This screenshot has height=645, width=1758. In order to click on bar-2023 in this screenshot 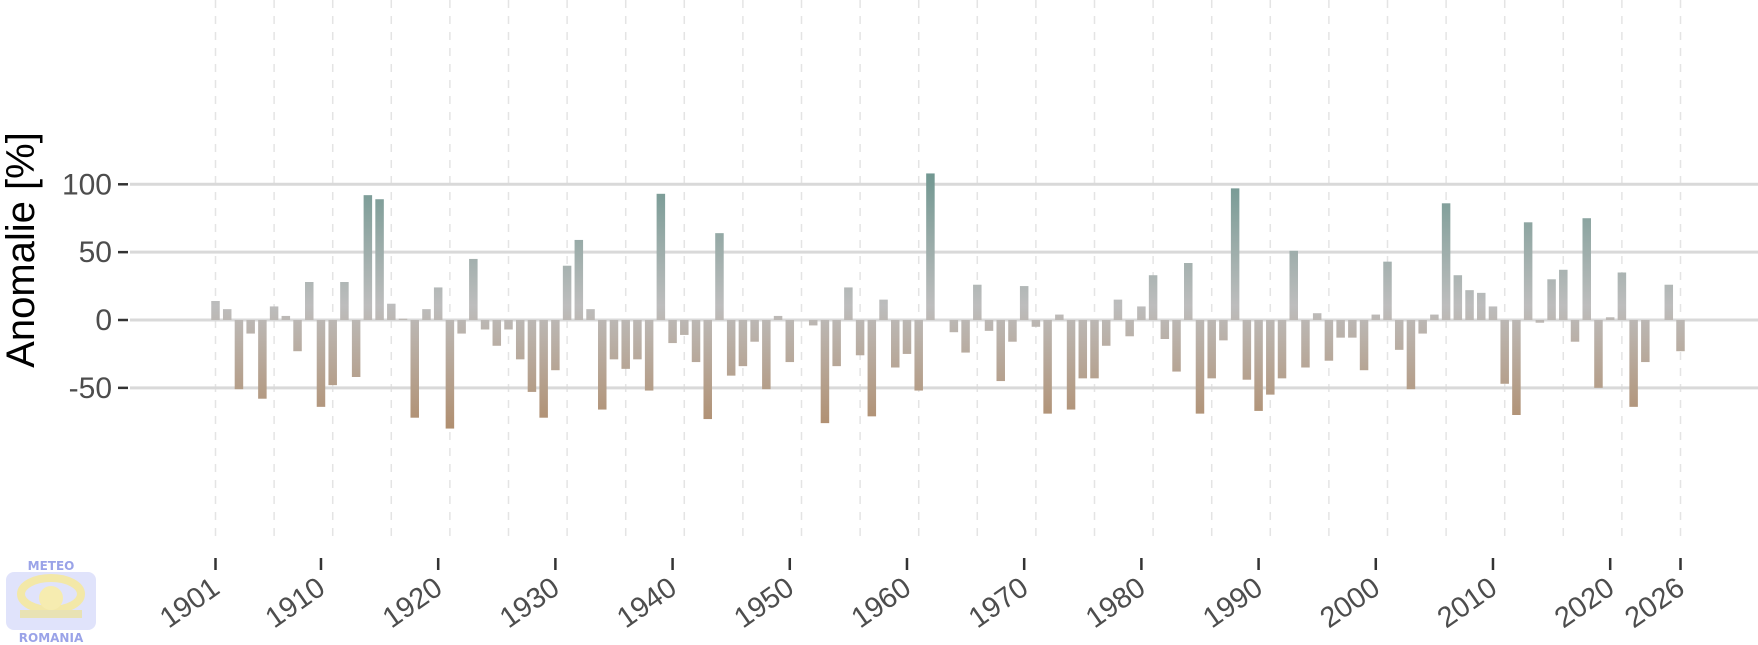, I will do `click(1645, 341)`.